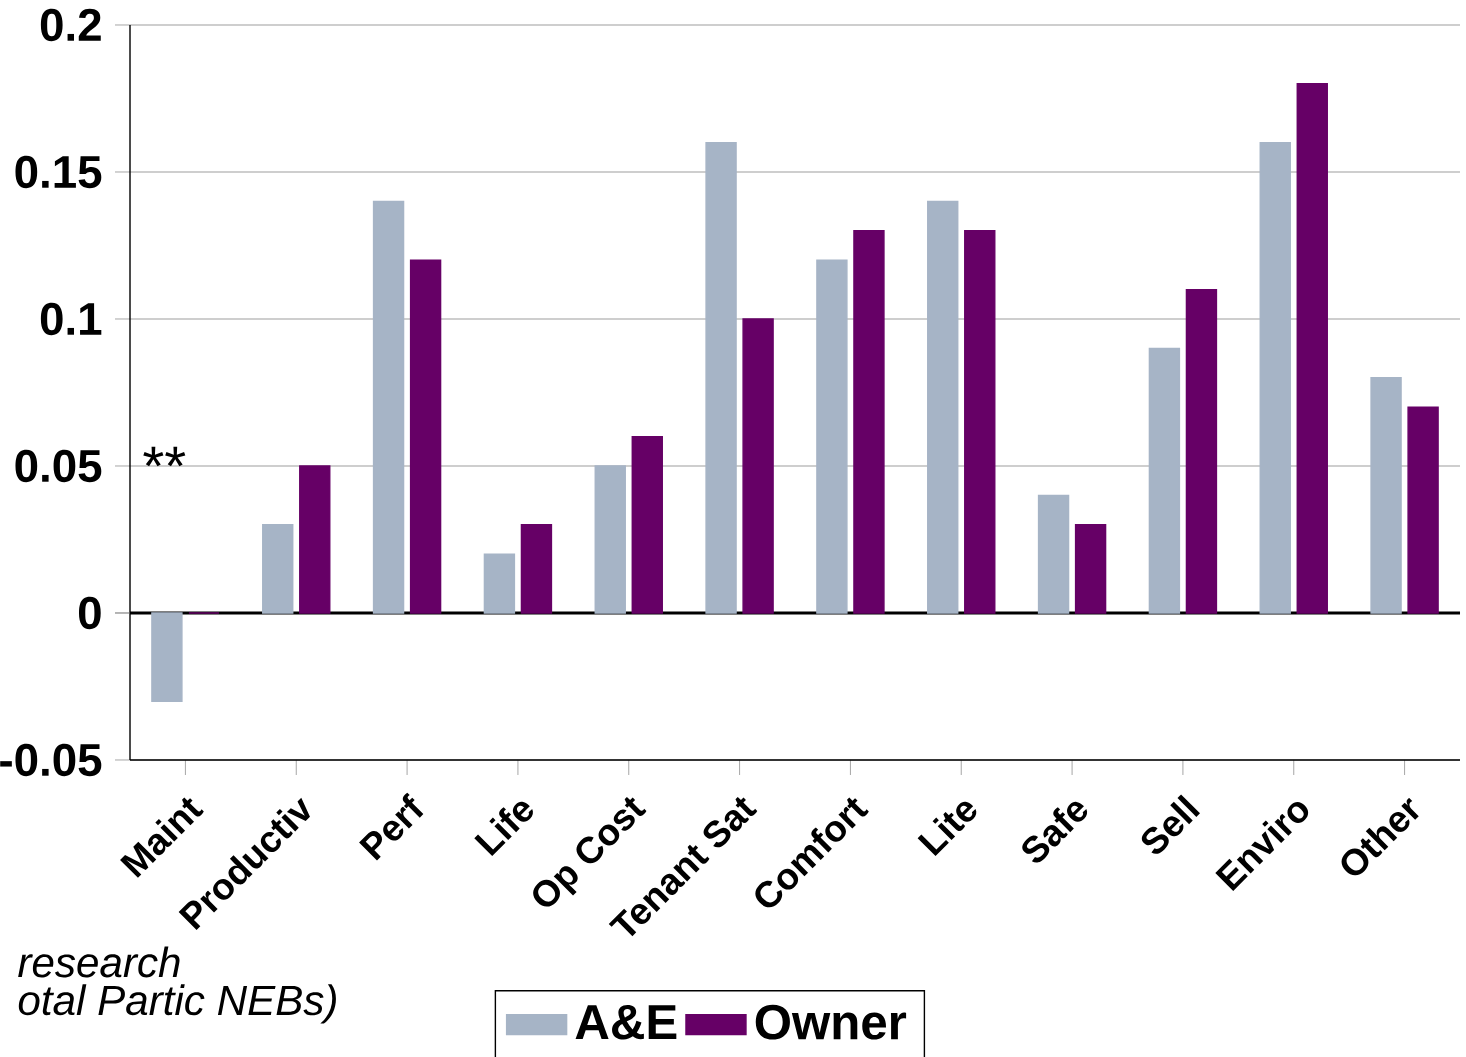  What do you see at coordinates (503, 829) in the screenshot?
I see `x-tick-label: Life` at bounding box center [503, 829].